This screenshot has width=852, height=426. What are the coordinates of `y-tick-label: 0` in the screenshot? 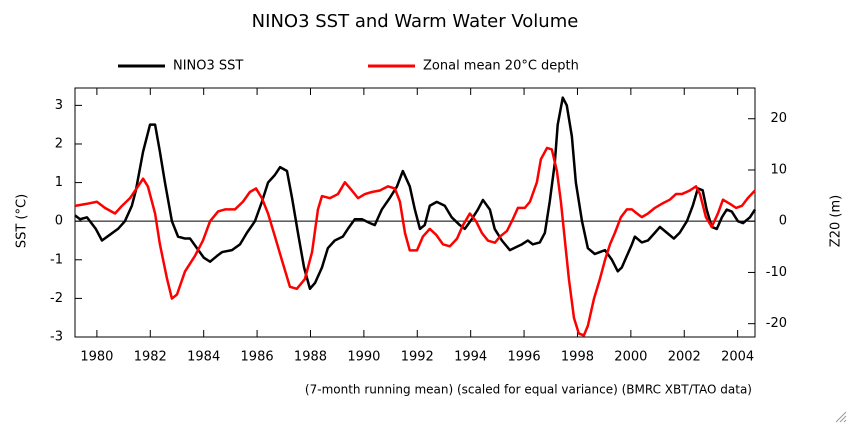 It's located at (59, 221).